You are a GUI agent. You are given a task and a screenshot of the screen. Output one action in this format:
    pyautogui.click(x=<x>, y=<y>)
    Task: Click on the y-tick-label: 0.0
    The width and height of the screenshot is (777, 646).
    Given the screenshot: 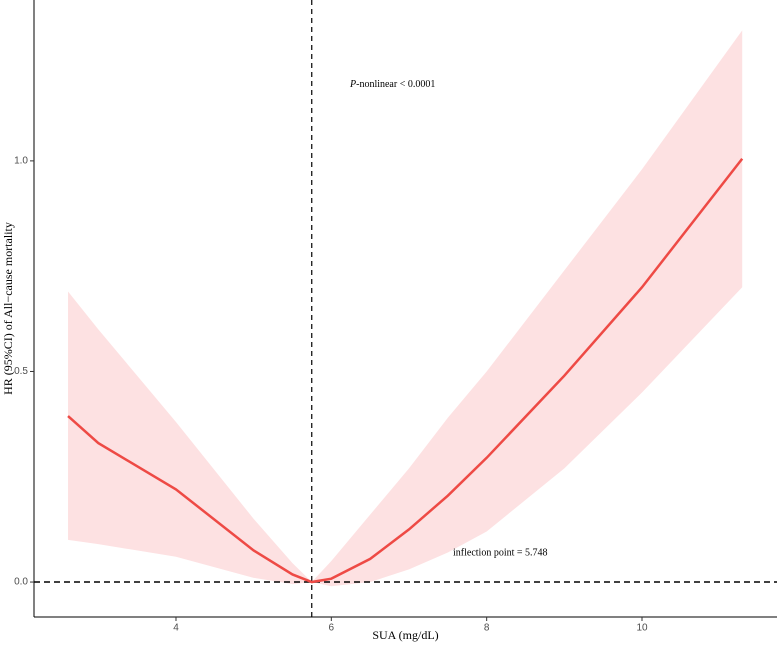 What is the action you would take?
    pyautogui.click(x=21, y=582)
    